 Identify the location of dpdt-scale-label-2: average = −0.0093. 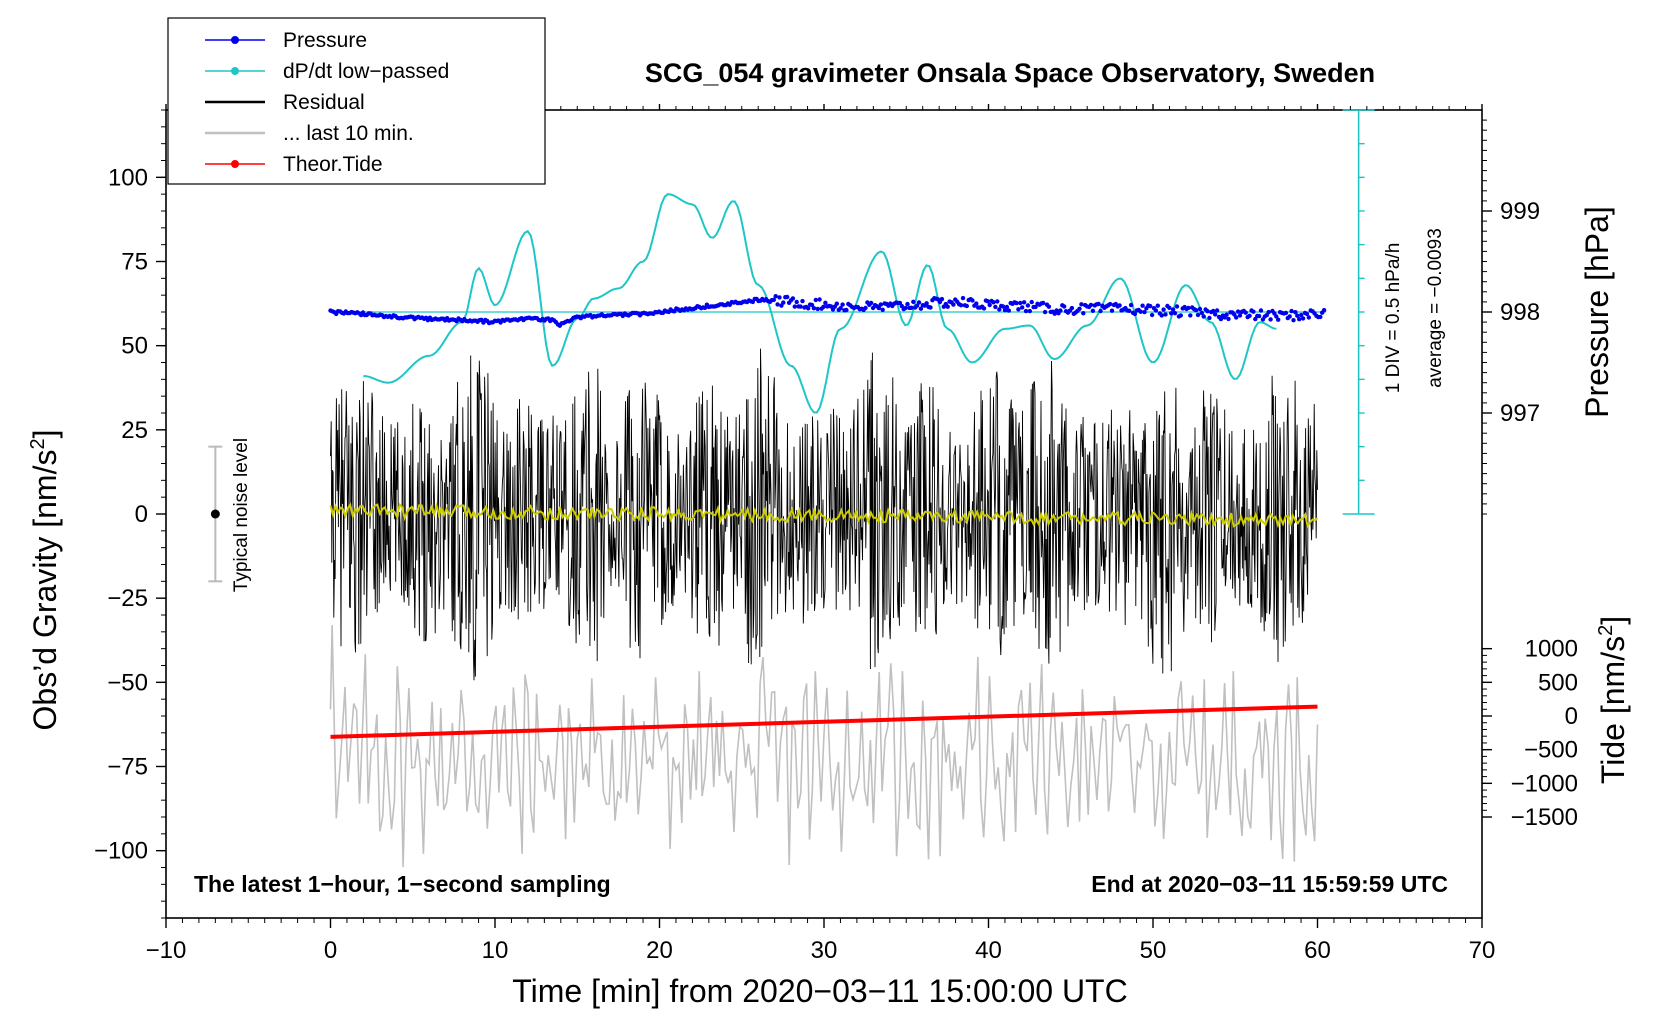
(1435, 308).